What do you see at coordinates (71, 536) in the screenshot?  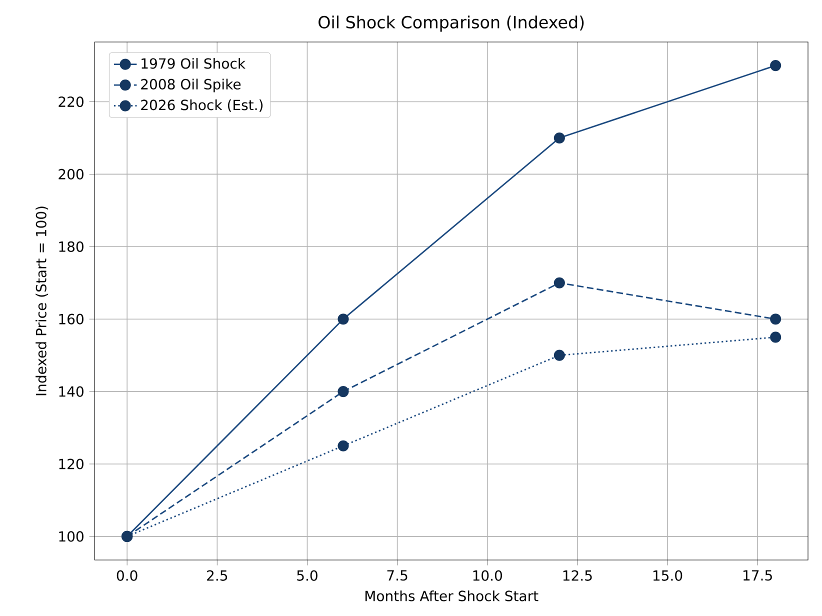 I see `y-tick-label: 100` at bounding box center [71, 536].